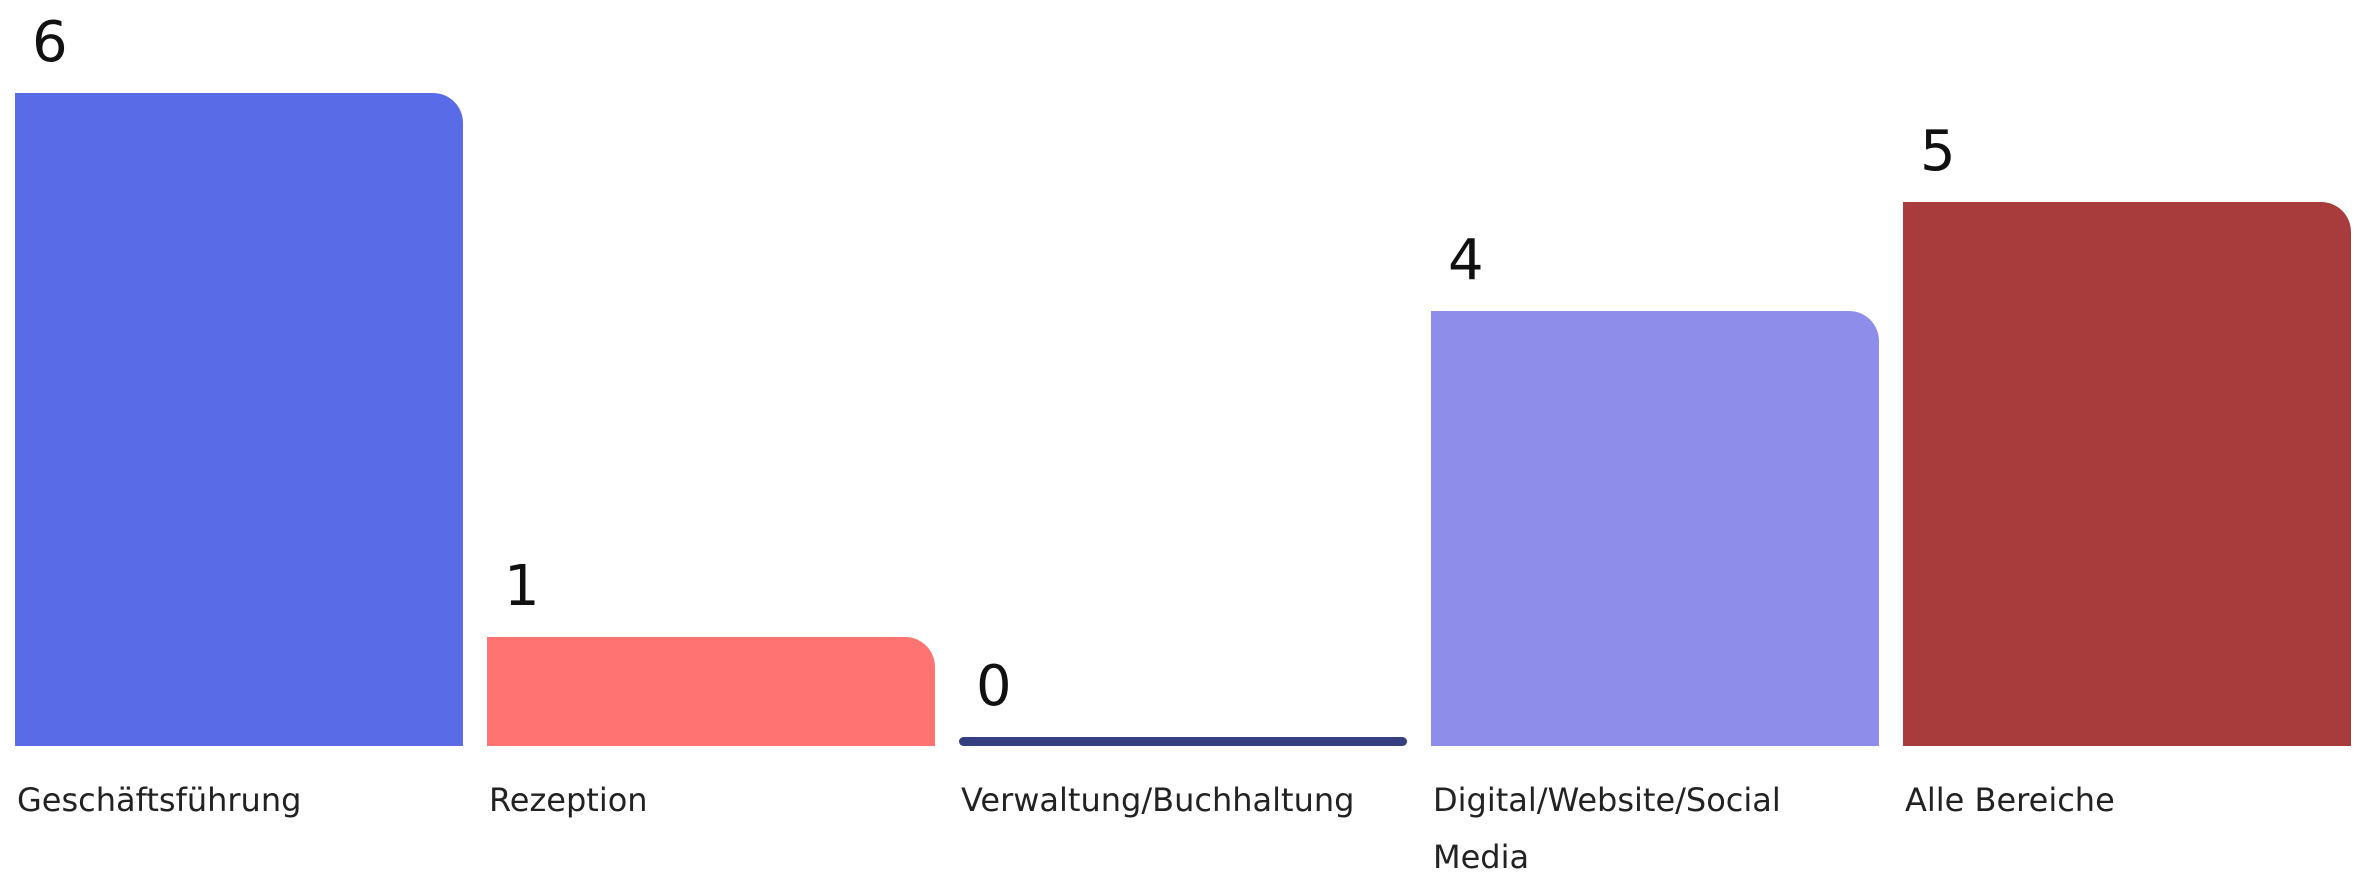 The height and width of the screenshot is (886, 2359). What do you see at coordinates (2010, 800) in the screenshot?
I see `category-label: Alle Bereiche` at bounding box center [2010, 800].